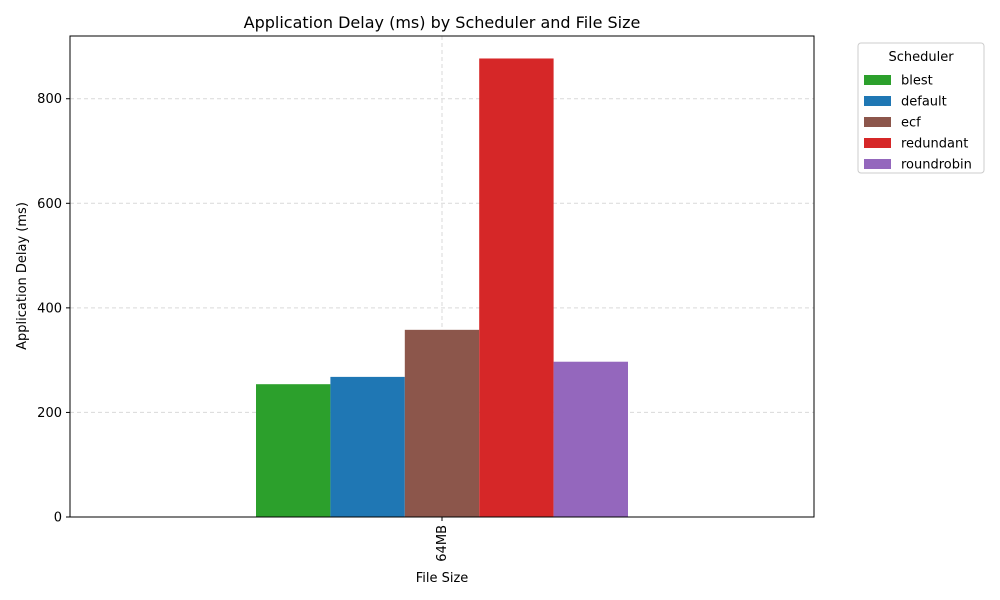  I want to click on bar-roundrobin, so click(590, 439).